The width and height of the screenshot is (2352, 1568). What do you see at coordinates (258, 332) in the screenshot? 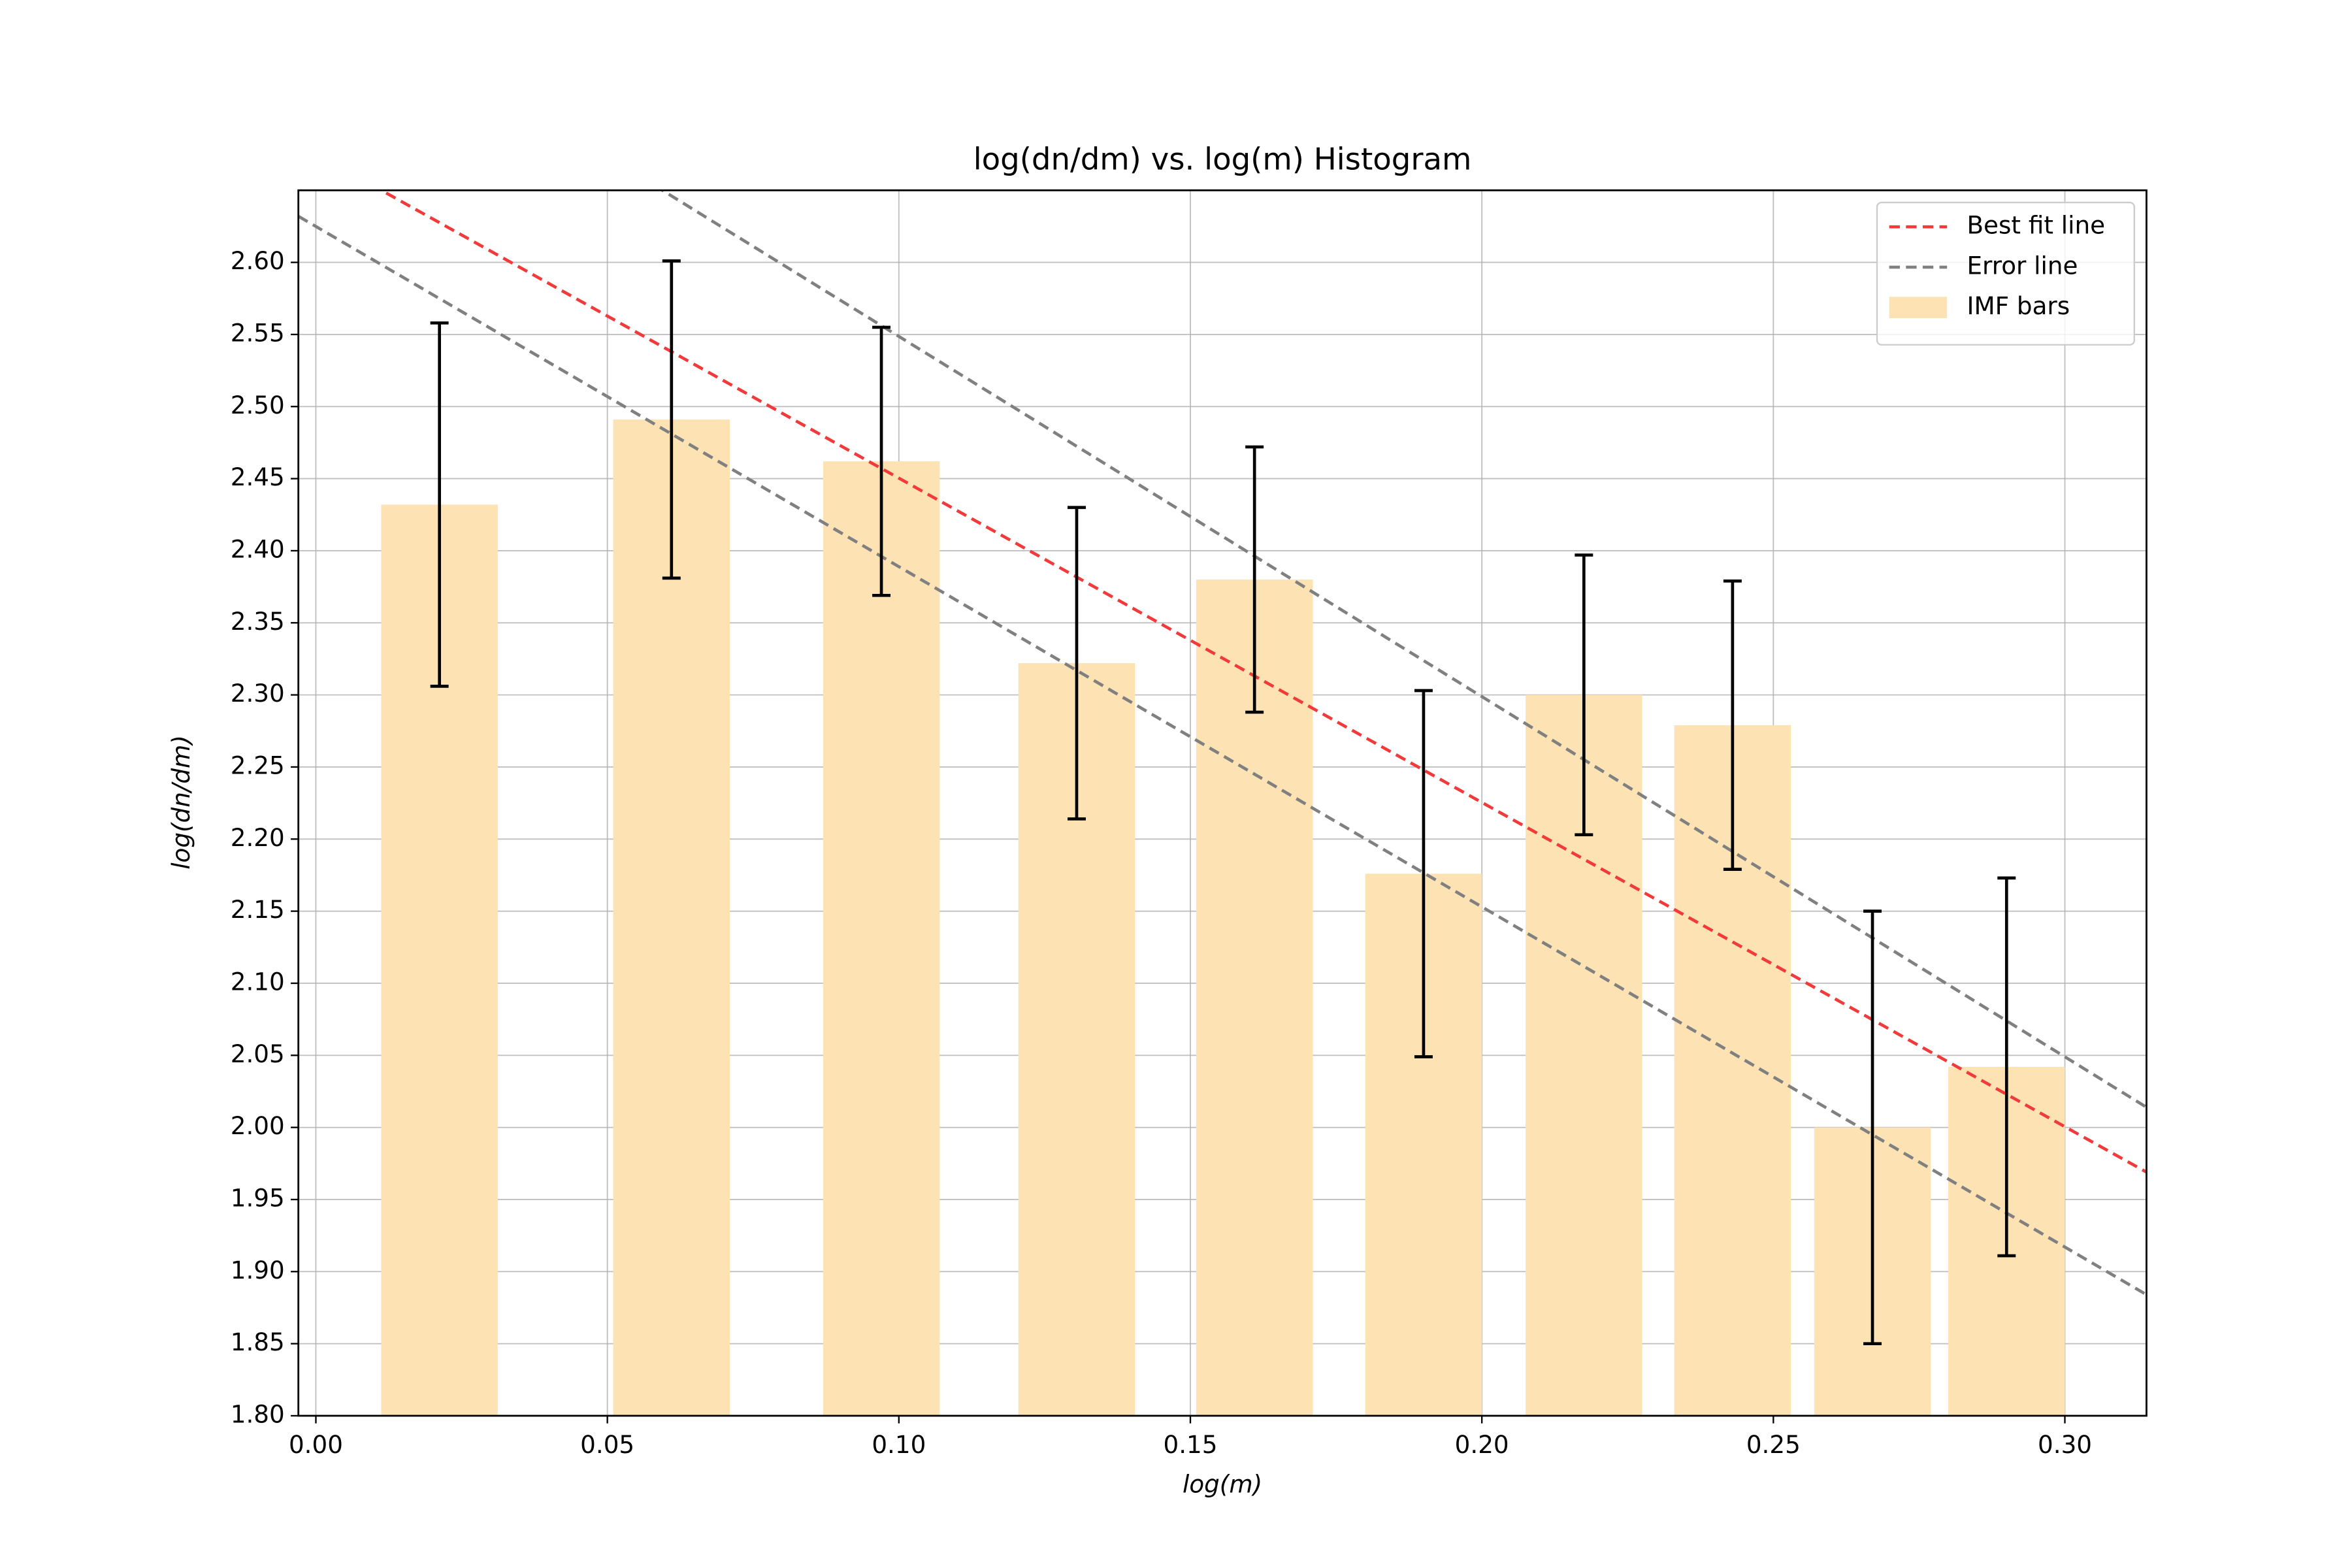
I see `y-tick-label: 2.55` at bounding box center [258, 332].